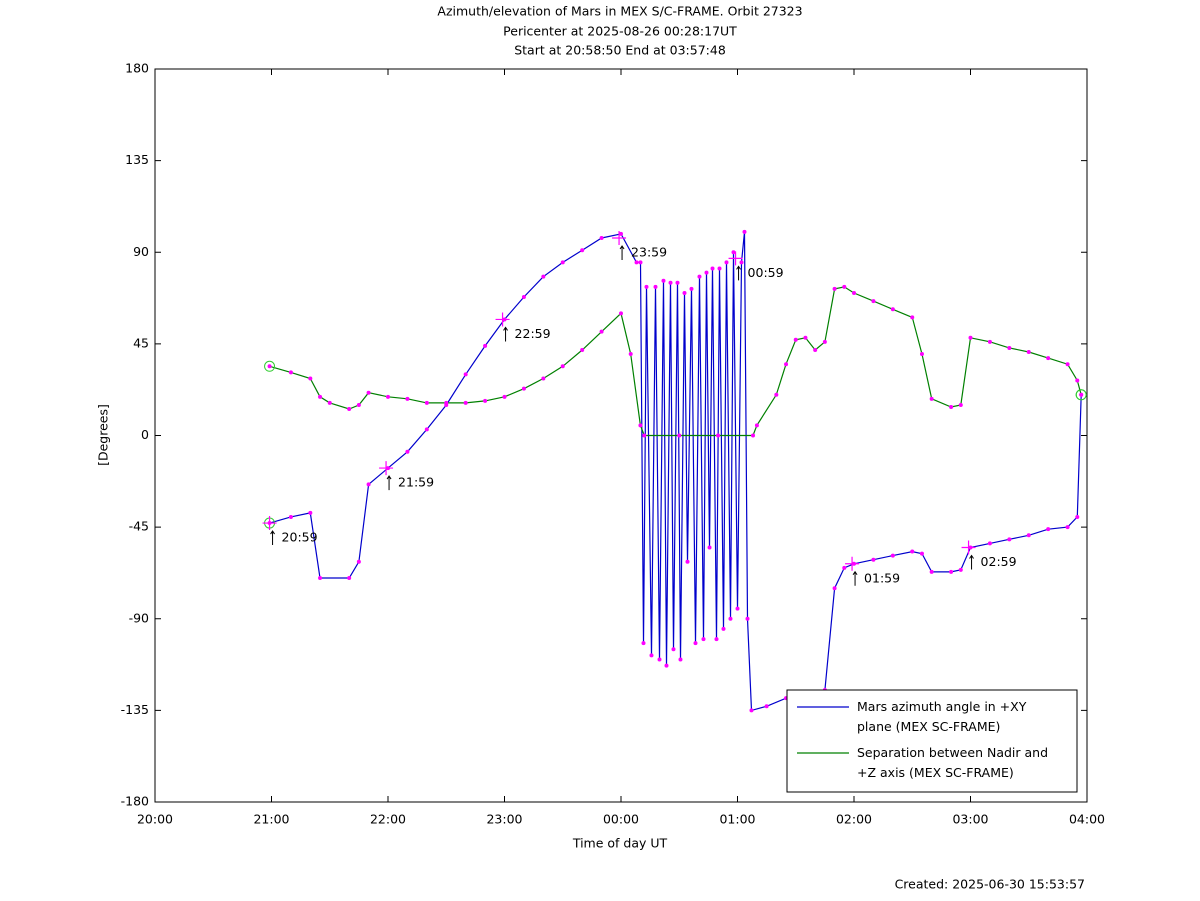  Describe the element at coordinates (882, 577) in the screenshot. I see `annotation-label: 01:59` at that location.